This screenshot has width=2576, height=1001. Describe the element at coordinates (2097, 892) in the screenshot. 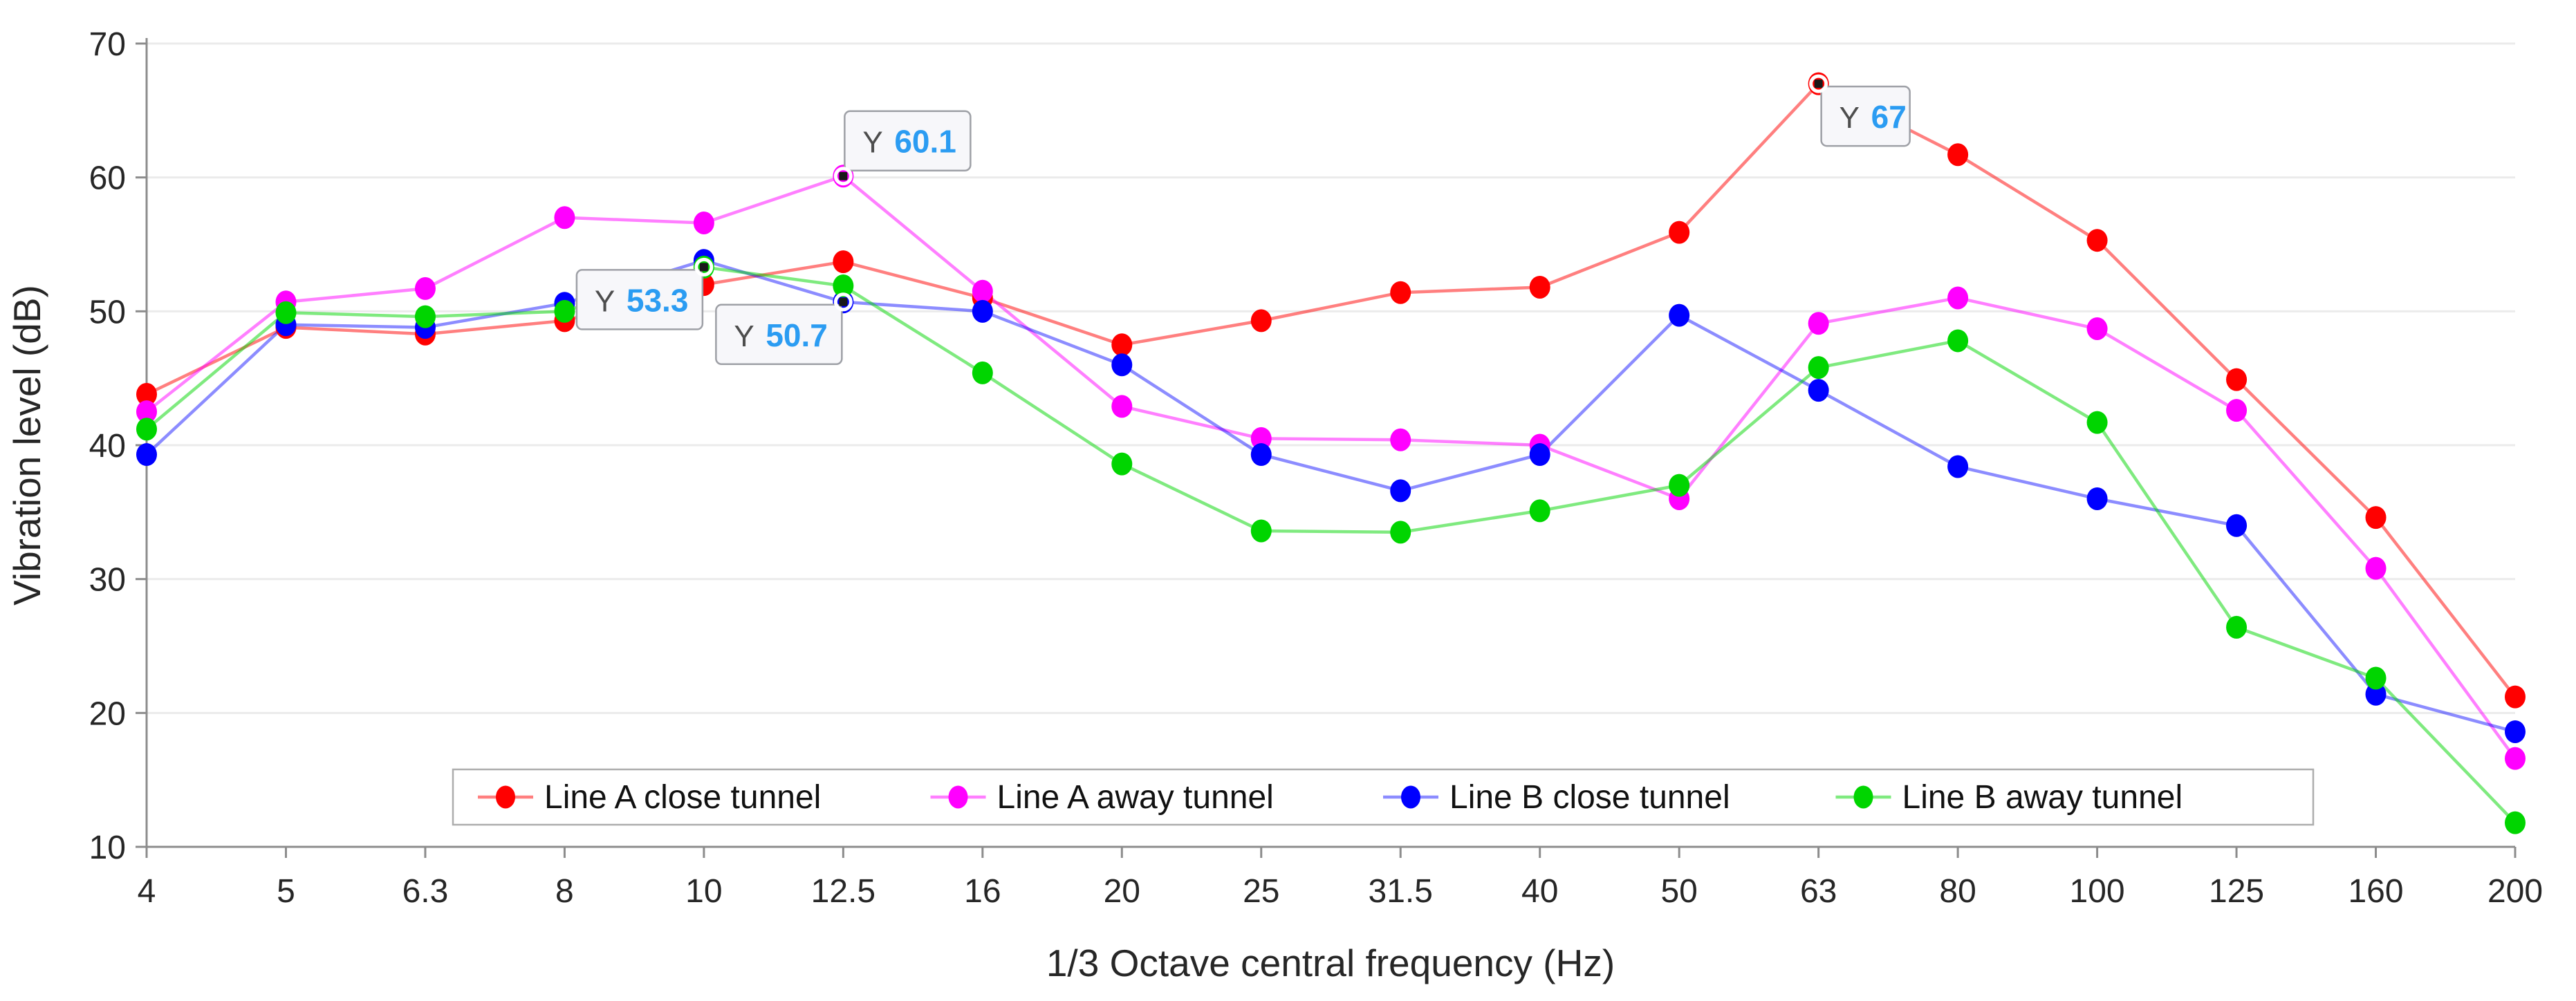

I see `x-tick-label: 100` at that location.